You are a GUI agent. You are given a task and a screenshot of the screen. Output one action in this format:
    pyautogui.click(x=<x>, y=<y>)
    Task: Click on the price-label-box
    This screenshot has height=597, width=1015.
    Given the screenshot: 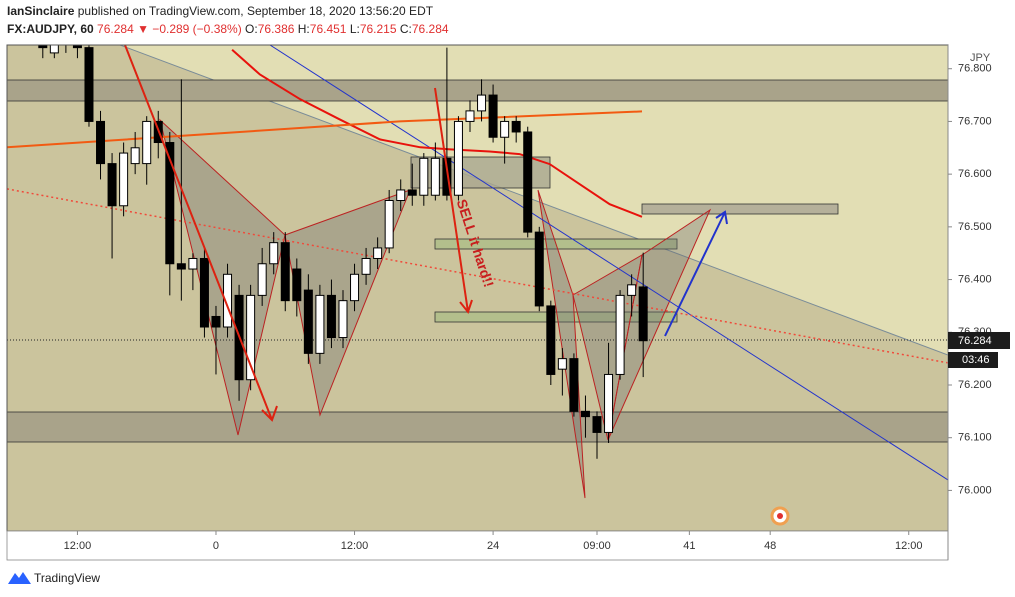 What is the action you would take?
    pyautogui.click(x=979, y=340)
    